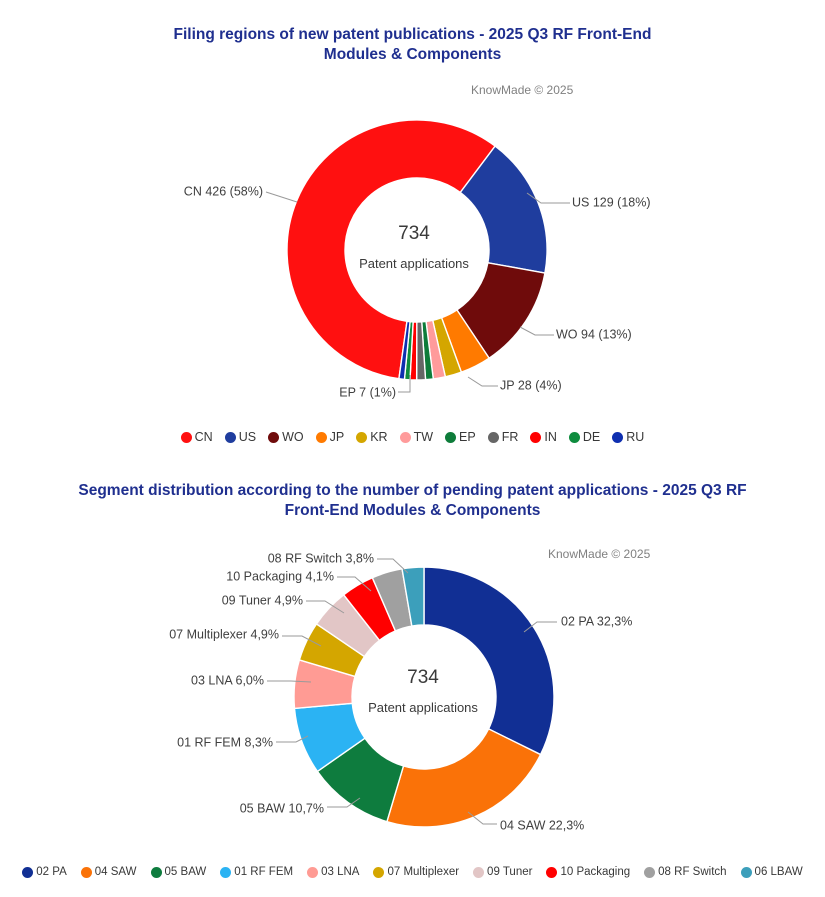  I want to click on legend-item-09-tuner: 09 Tuner, so click(502, 872).